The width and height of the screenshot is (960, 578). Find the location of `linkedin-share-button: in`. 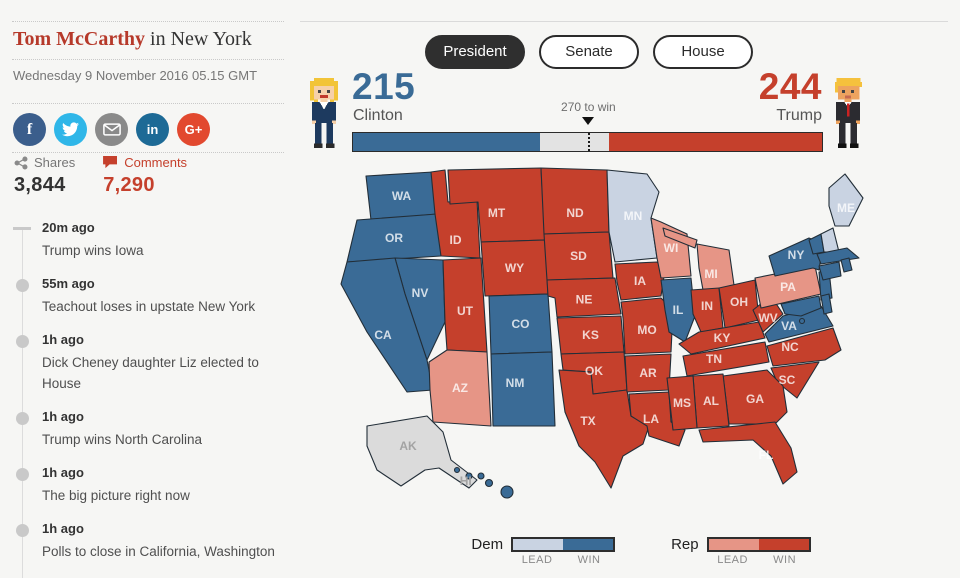

linkedin-share-button: in is located at coordinates (152, 129).